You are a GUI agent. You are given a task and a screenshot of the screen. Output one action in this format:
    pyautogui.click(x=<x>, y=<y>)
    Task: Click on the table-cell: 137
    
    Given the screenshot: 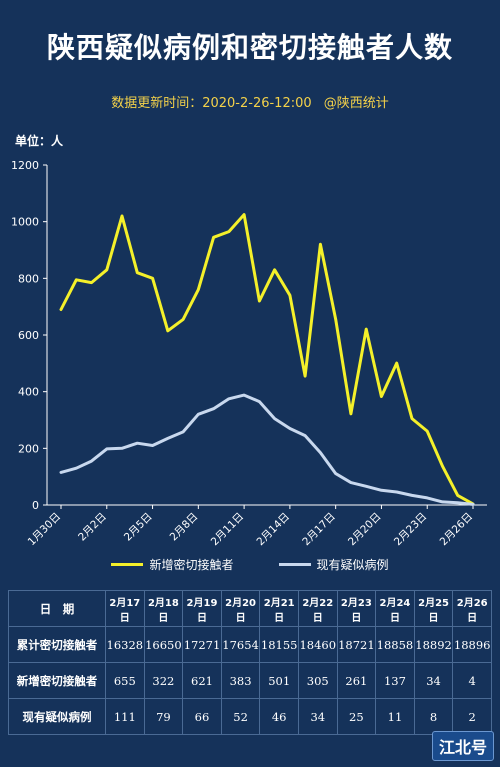 What is the action you would take?
    pyautogui.click(x=395, y=680)
    